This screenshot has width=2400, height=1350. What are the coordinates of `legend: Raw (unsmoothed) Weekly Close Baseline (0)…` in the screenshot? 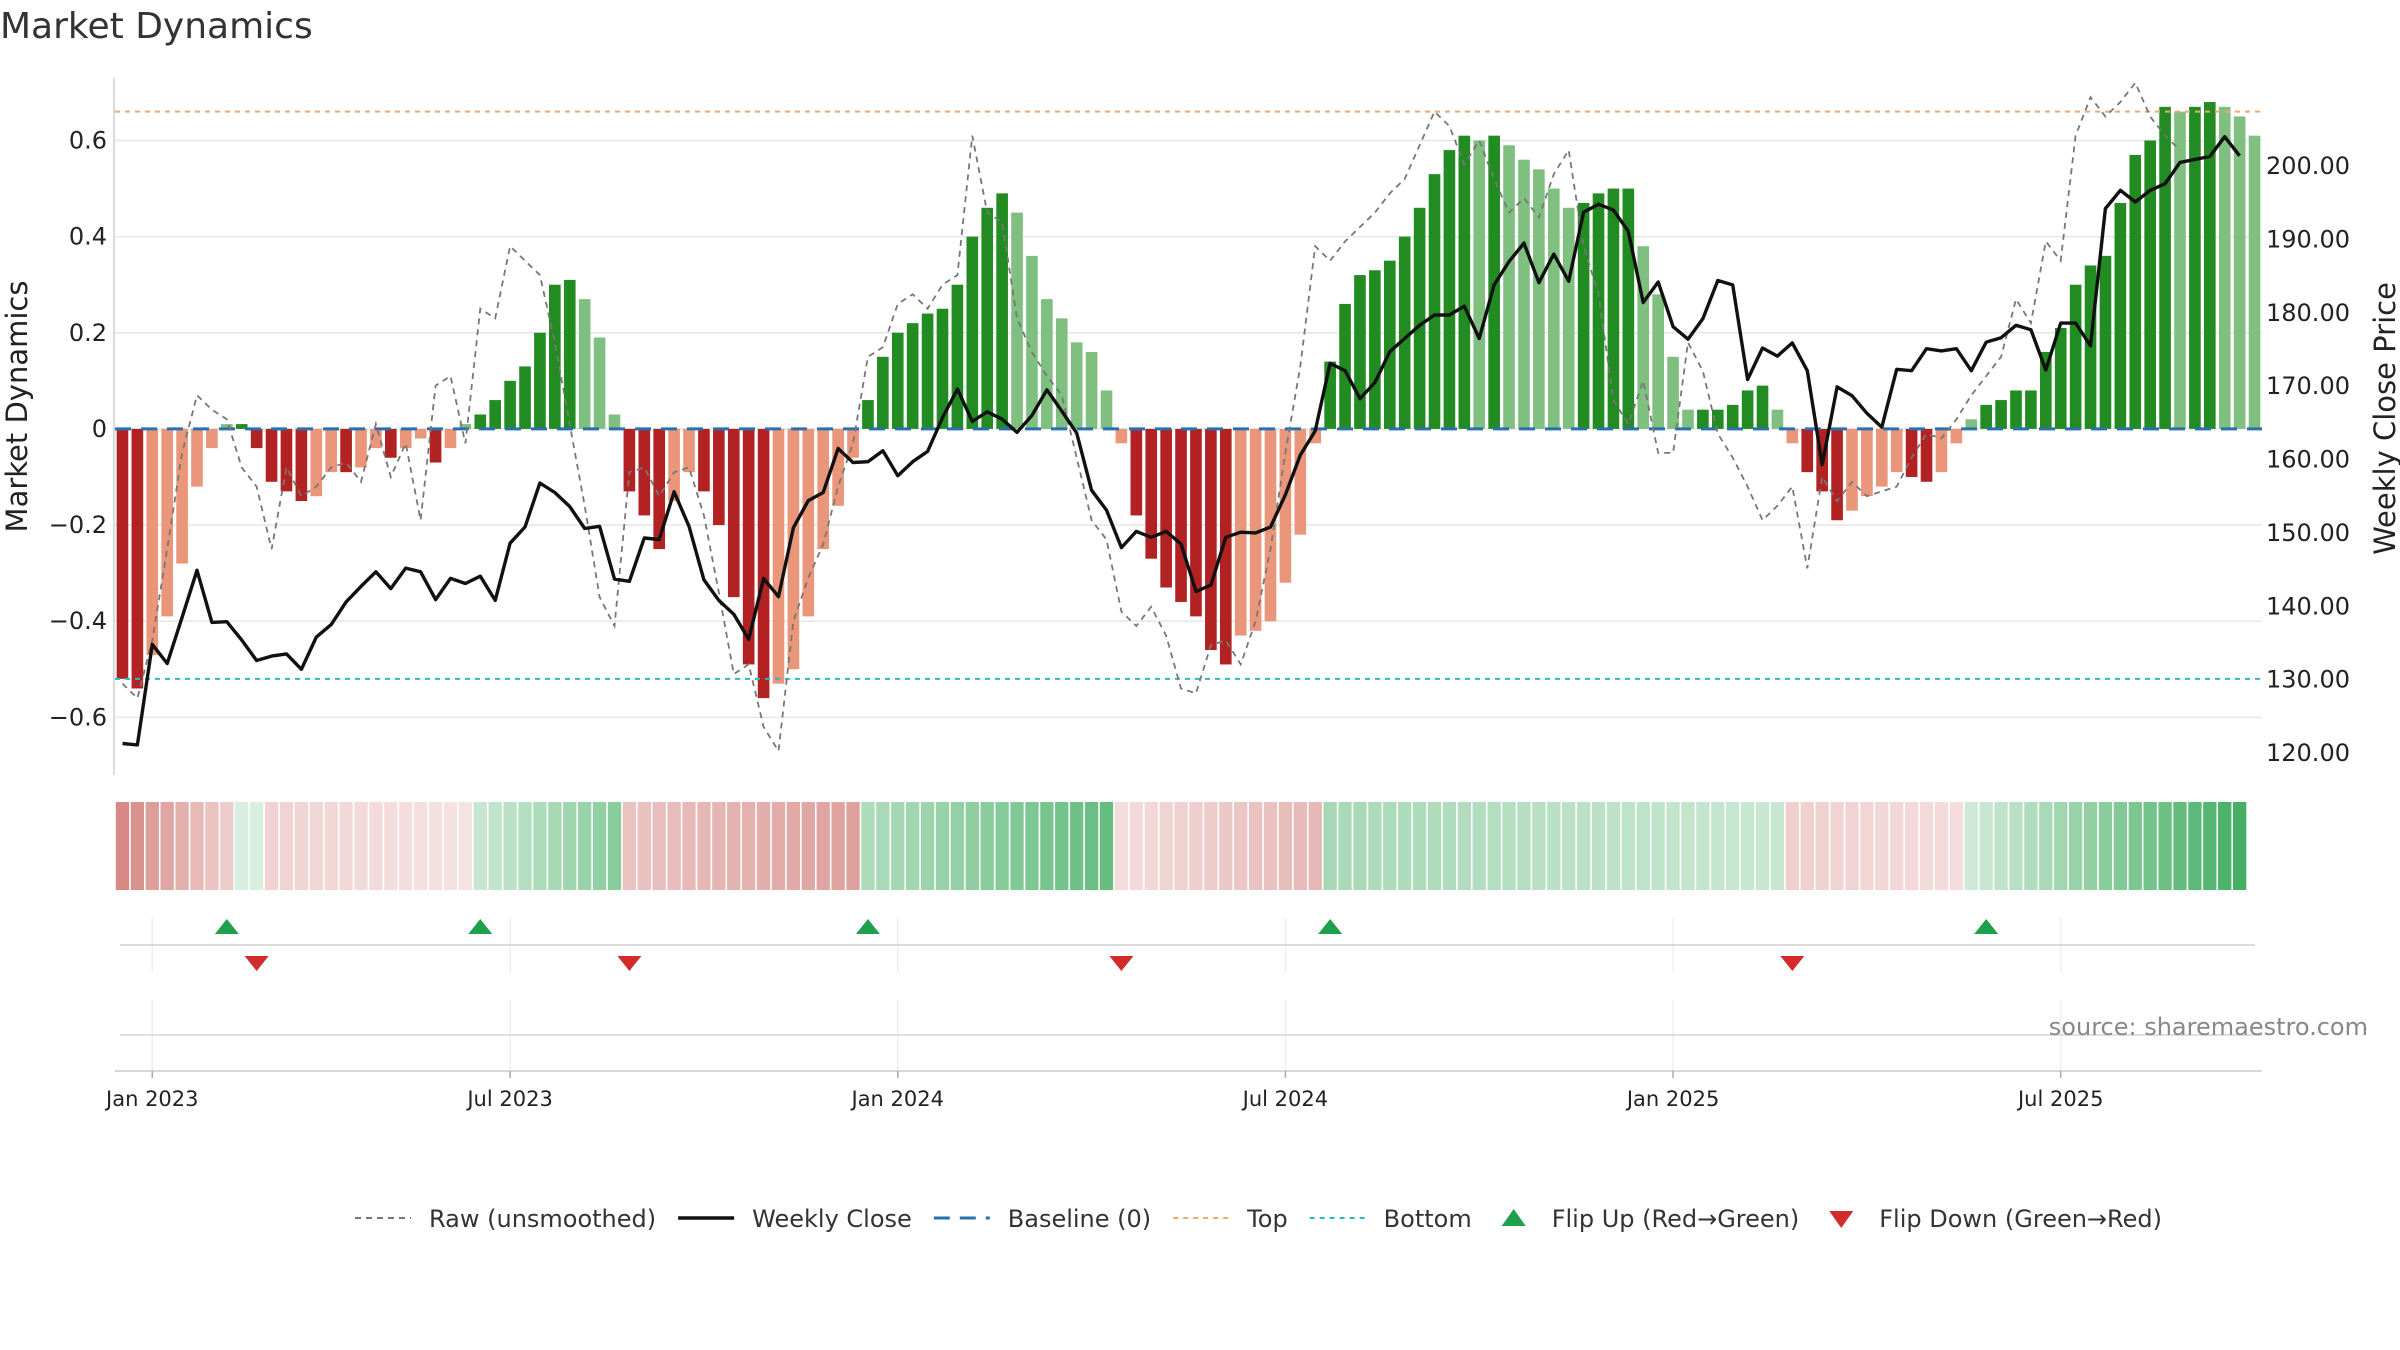 It's located at (1258, 1219).